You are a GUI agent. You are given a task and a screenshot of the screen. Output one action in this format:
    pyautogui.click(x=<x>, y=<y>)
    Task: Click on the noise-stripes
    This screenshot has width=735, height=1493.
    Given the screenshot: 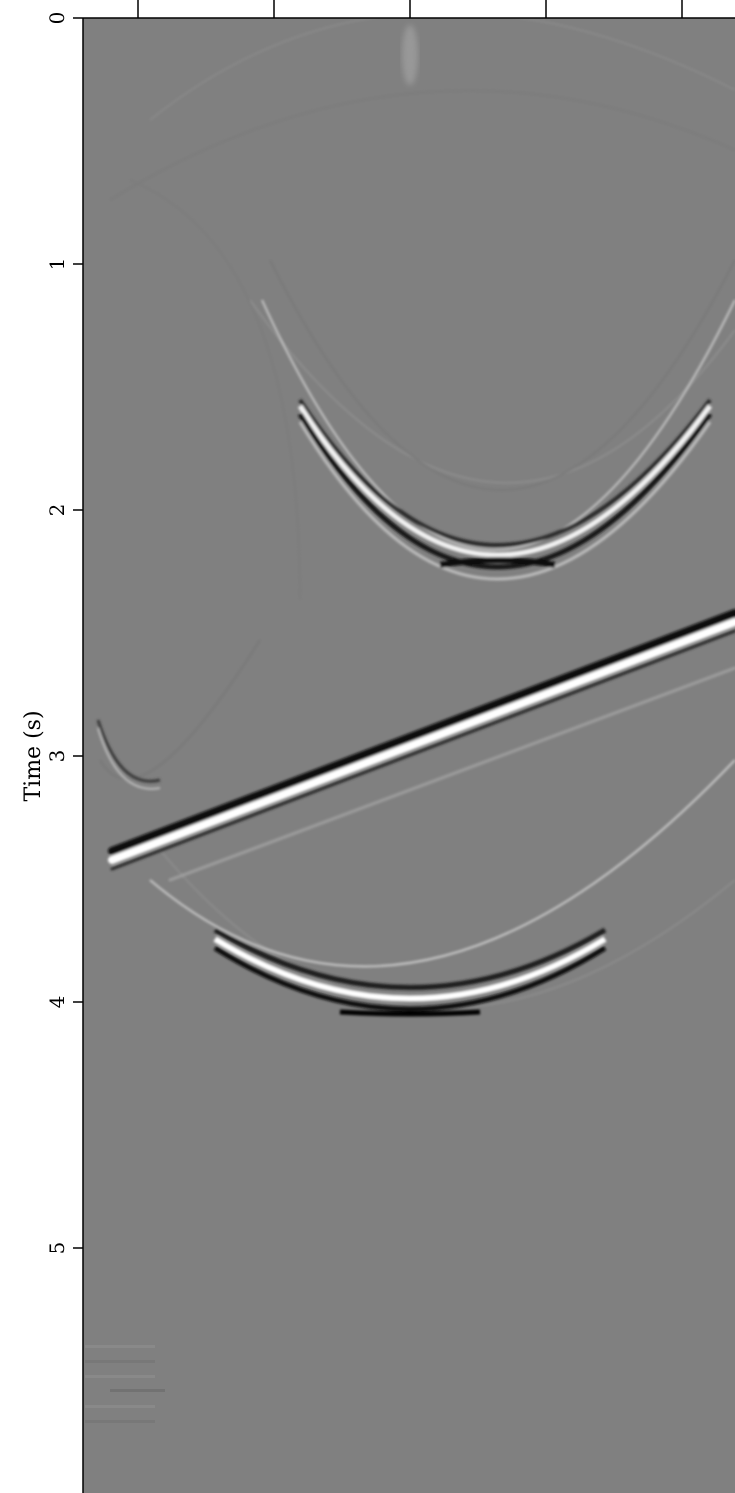 What is the action you would take?
    pyautogui.click(x=125, y=1384)
    